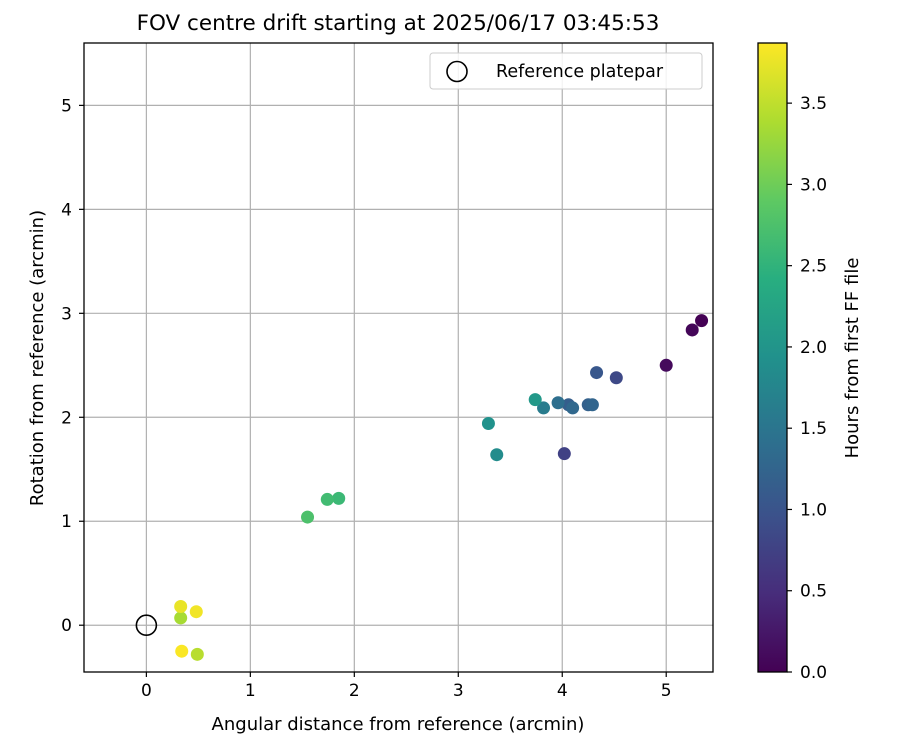 The image size is (900, 750). I want to click on colorbar-tick-label: 2.5, so click(813, 267).